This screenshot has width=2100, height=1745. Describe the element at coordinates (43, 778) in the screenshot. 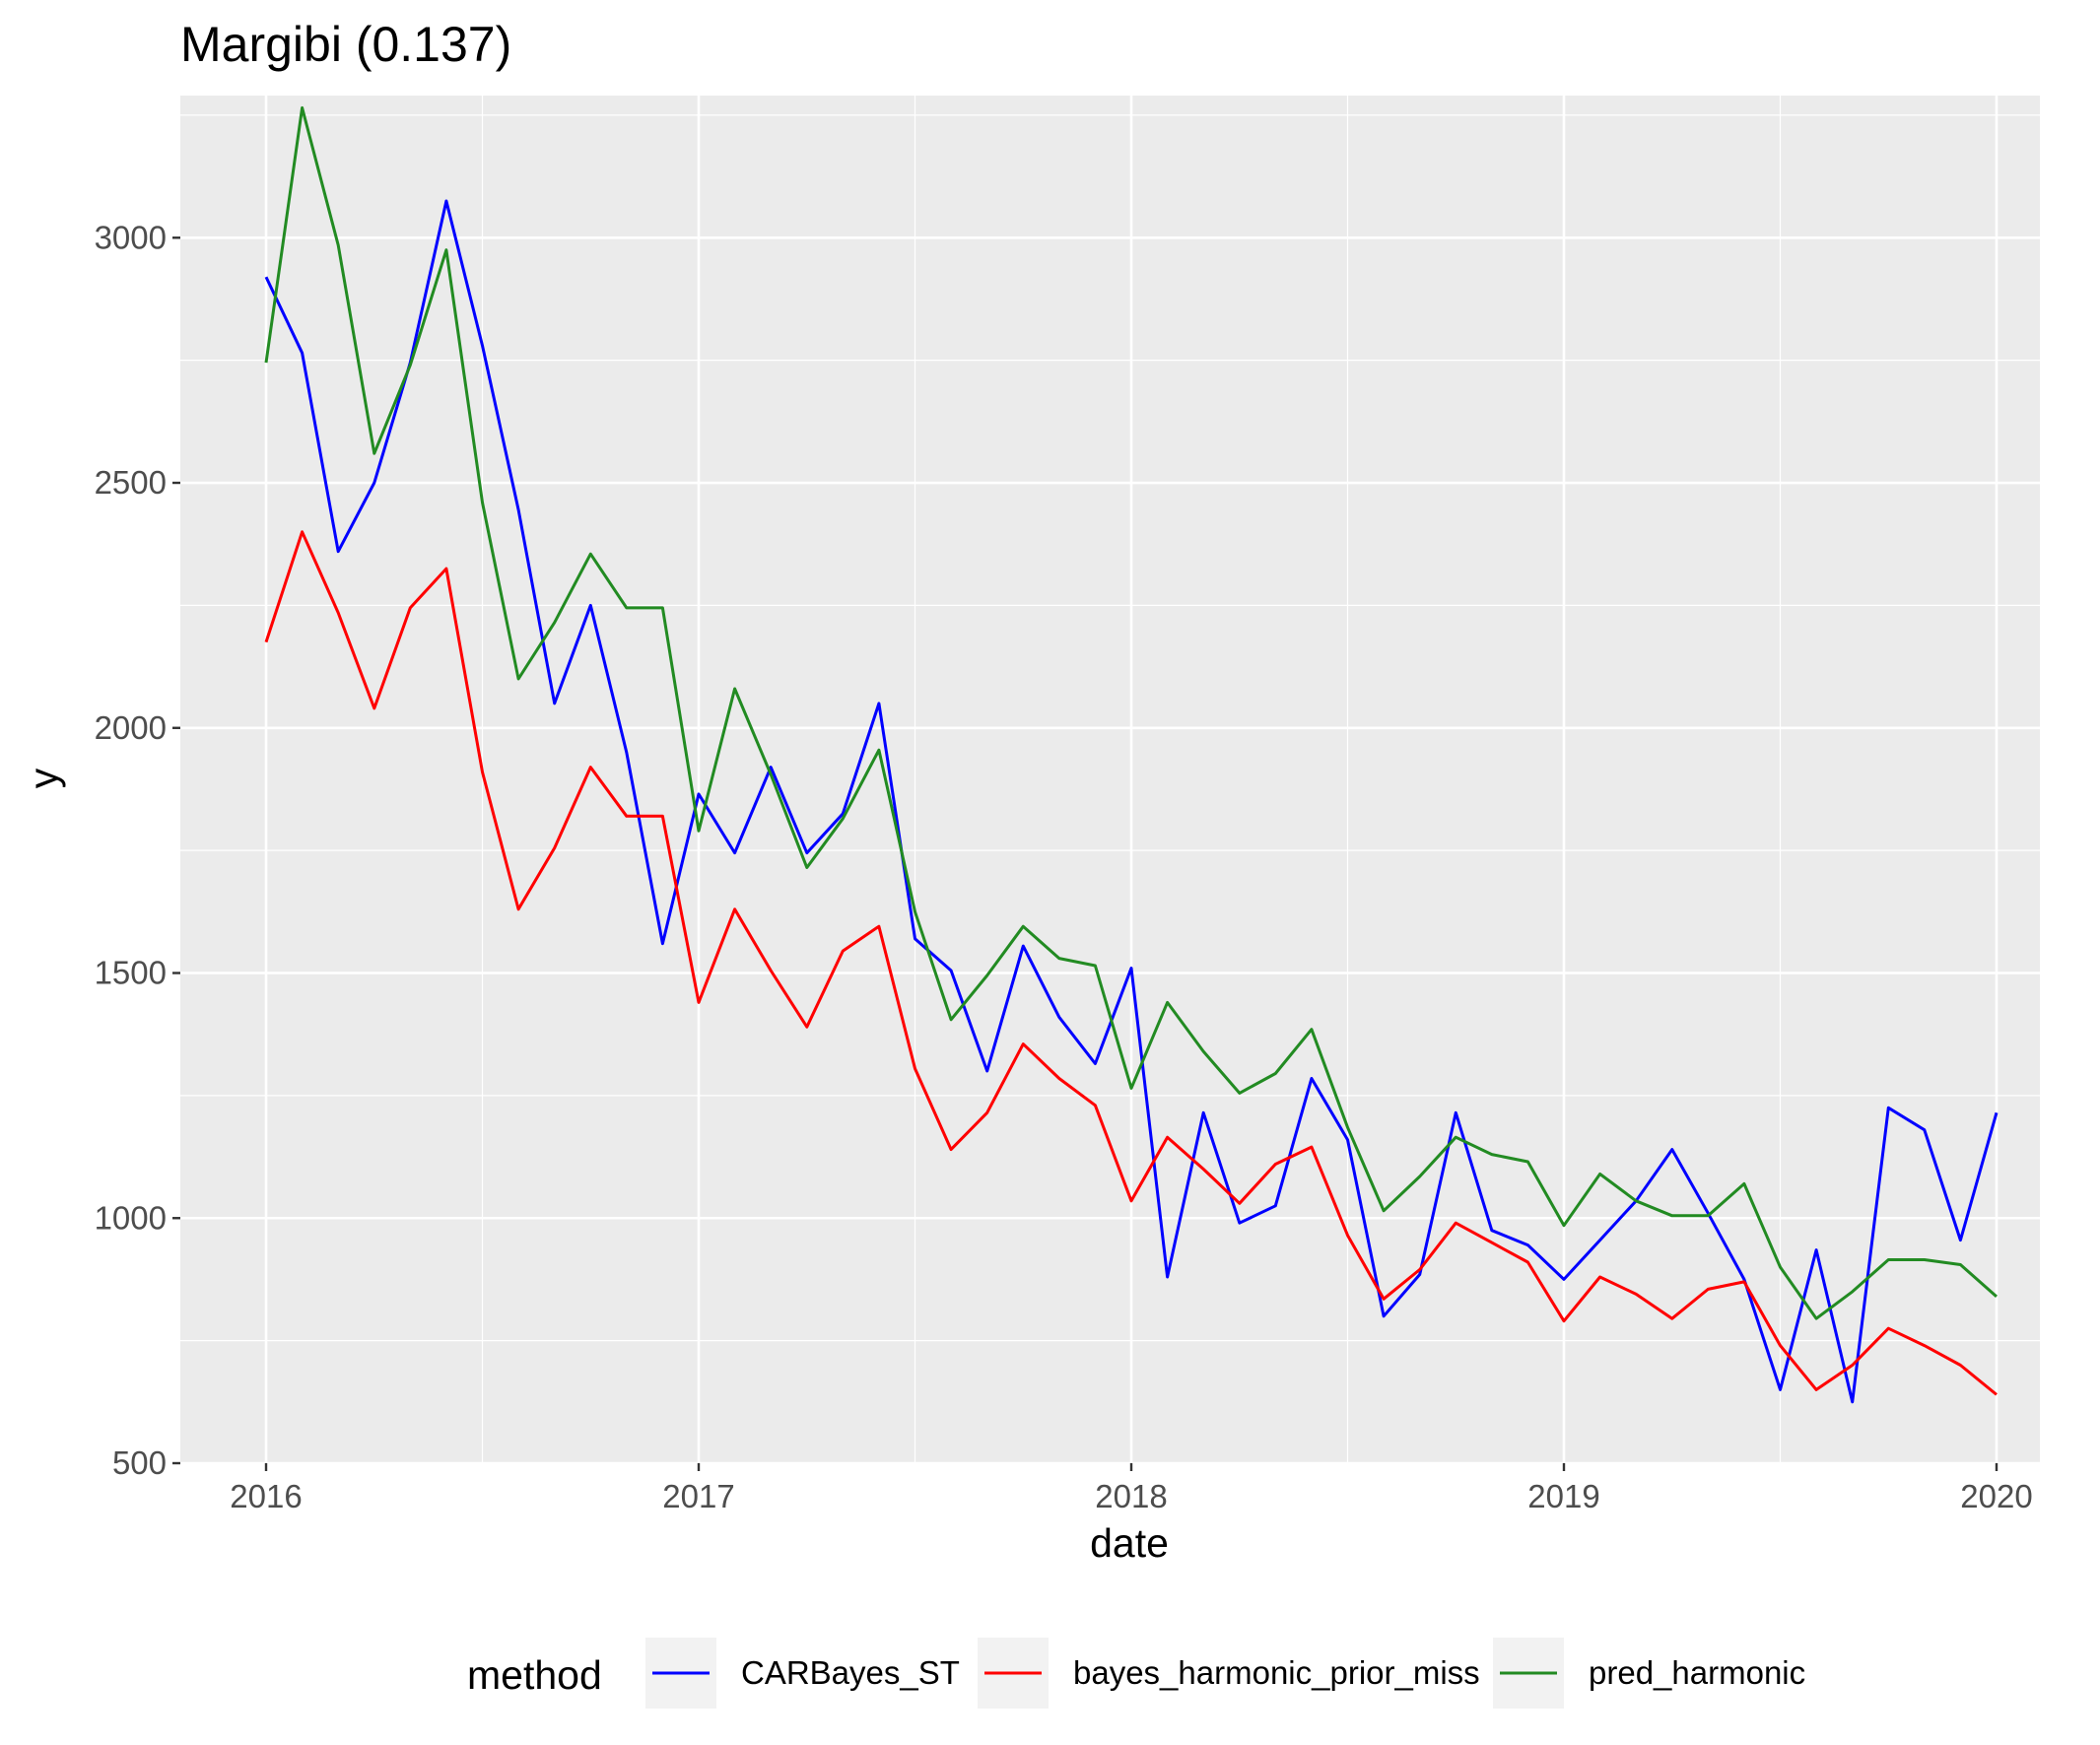

I see `y-axis-title: y` at that location.